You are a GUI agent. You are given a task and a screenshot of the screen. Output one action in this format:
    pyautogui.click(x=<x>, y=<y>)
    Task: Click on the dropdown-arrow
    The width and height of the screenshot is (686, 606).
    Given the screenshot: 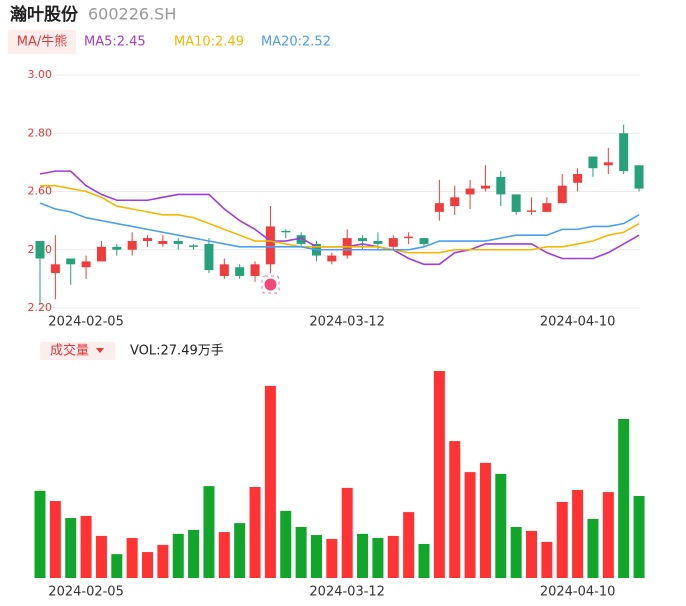 What is the action you would take?
    pyautogui.click(x=100, y=350)
    